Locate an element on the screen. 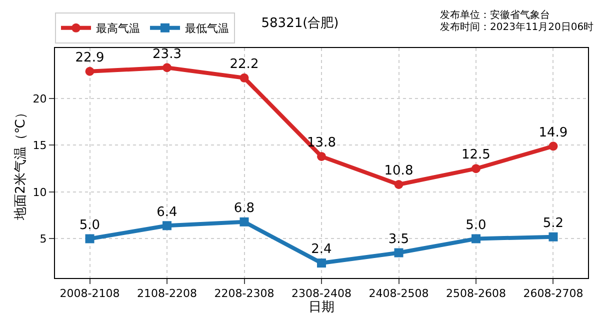 The height and width of the screenshot is (324, 600). legend-label: 最低气温 is located at coordinates (207, 29).